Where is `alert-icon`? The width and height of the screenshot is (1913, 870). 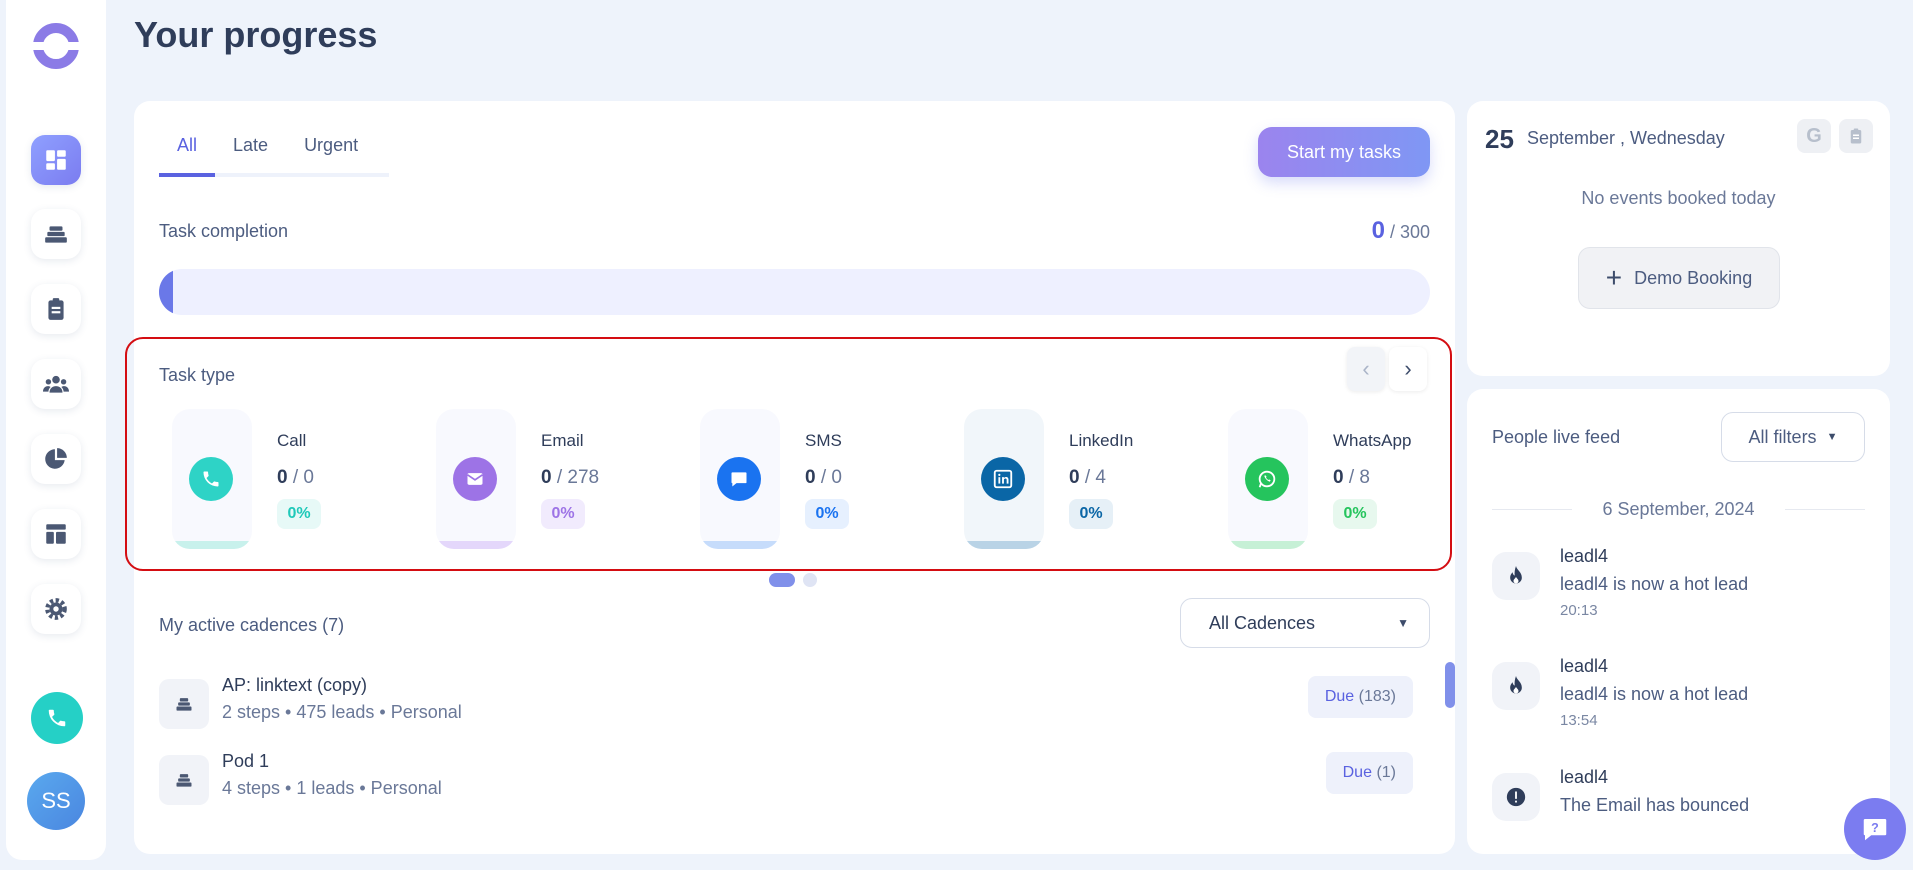
alert-icon is located at coordinates (1516, 797).